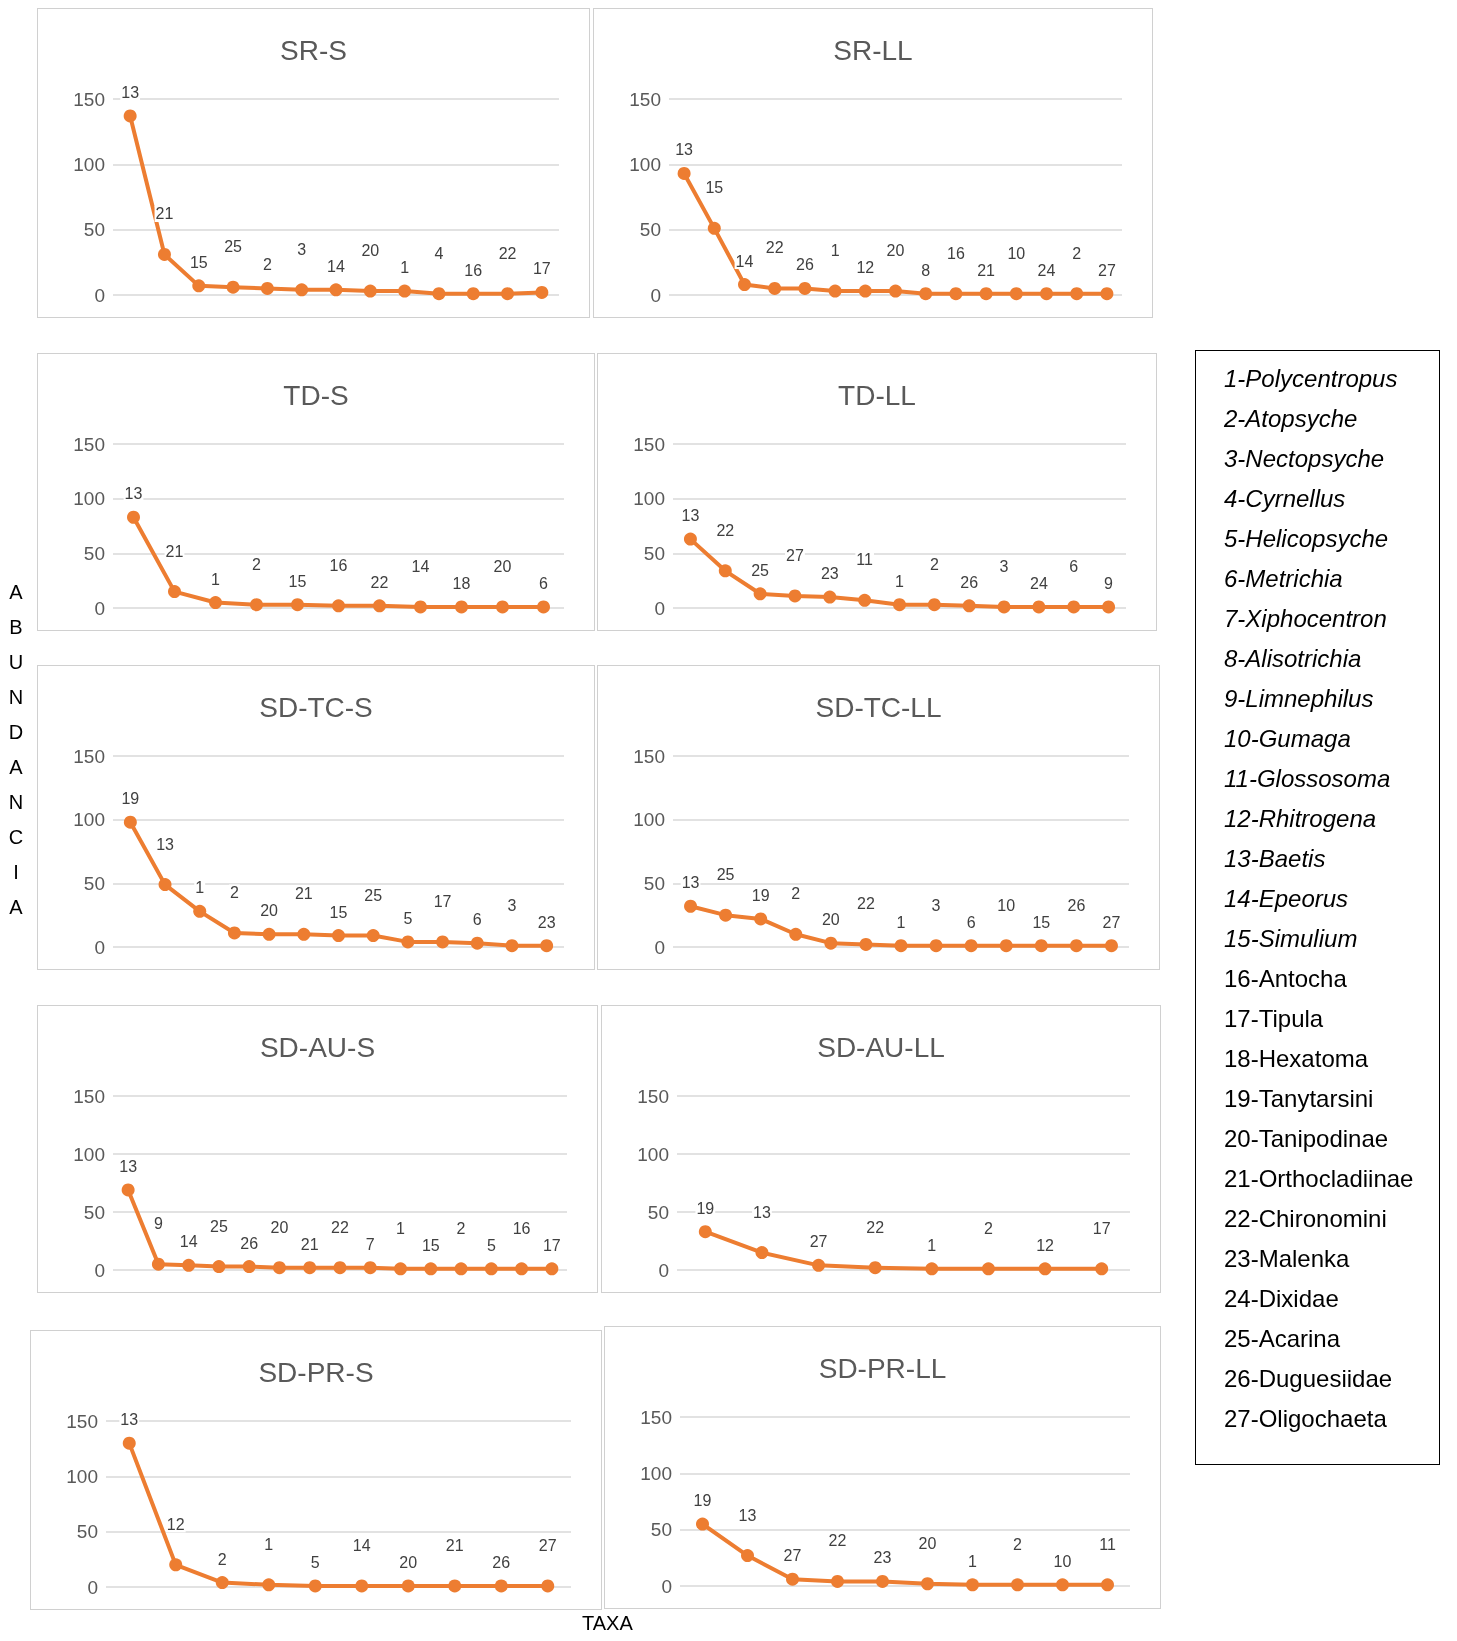  What do you see at coordinates (1291, 939) in the screenshot?
I see `text: 15-Simulium` at bounding box center [1291, 939].